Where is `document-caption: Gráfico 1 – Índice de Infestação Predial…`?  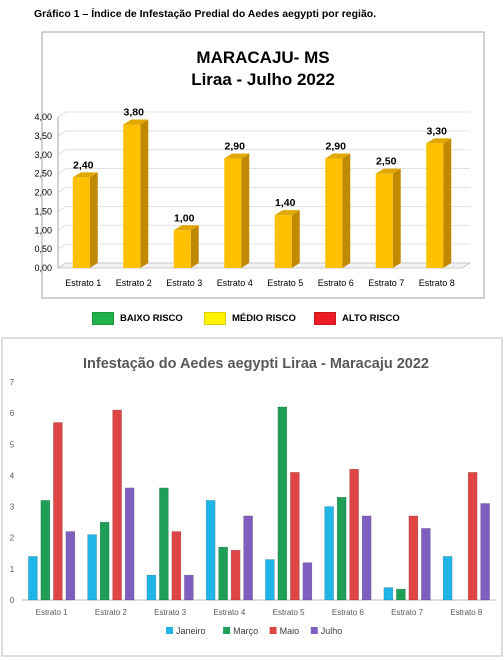
document-caption: Gráfico 1 – Índice de Infestação Predial… is located at coordinates (205, 14).